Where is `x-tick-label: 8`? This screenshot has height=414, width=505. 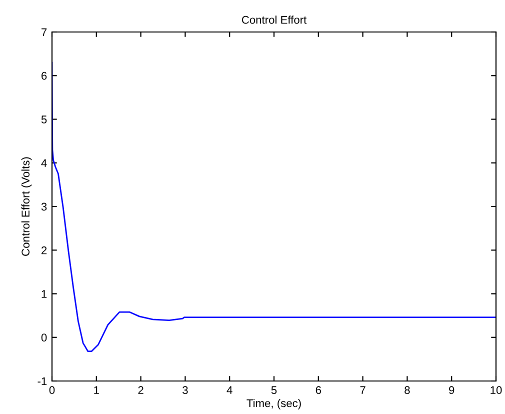 x-tick-label: 8 is located at coordinates (407, 390).